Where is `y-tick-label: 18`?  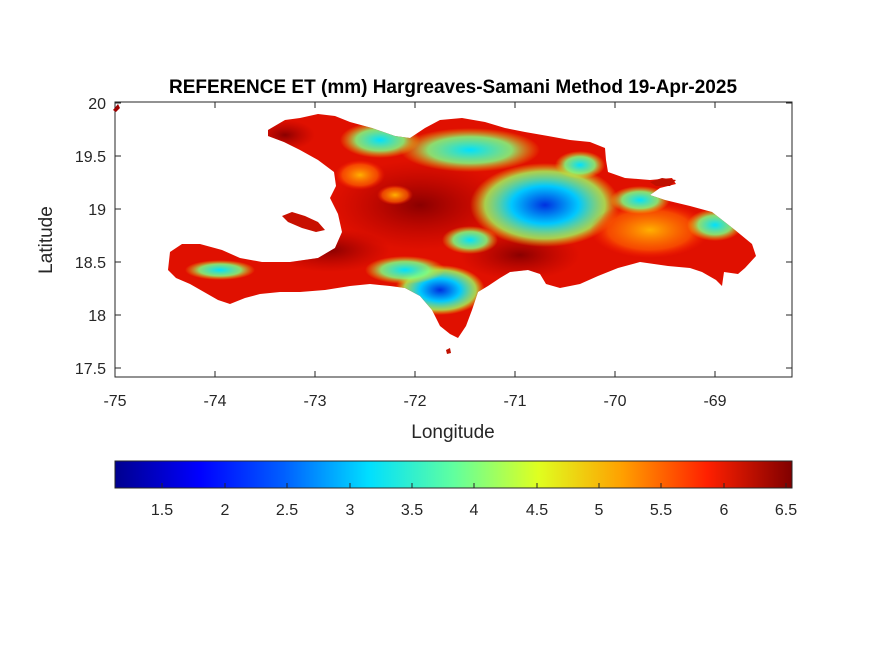
y-tick-label: 18 is located at coordinates (97, 316).